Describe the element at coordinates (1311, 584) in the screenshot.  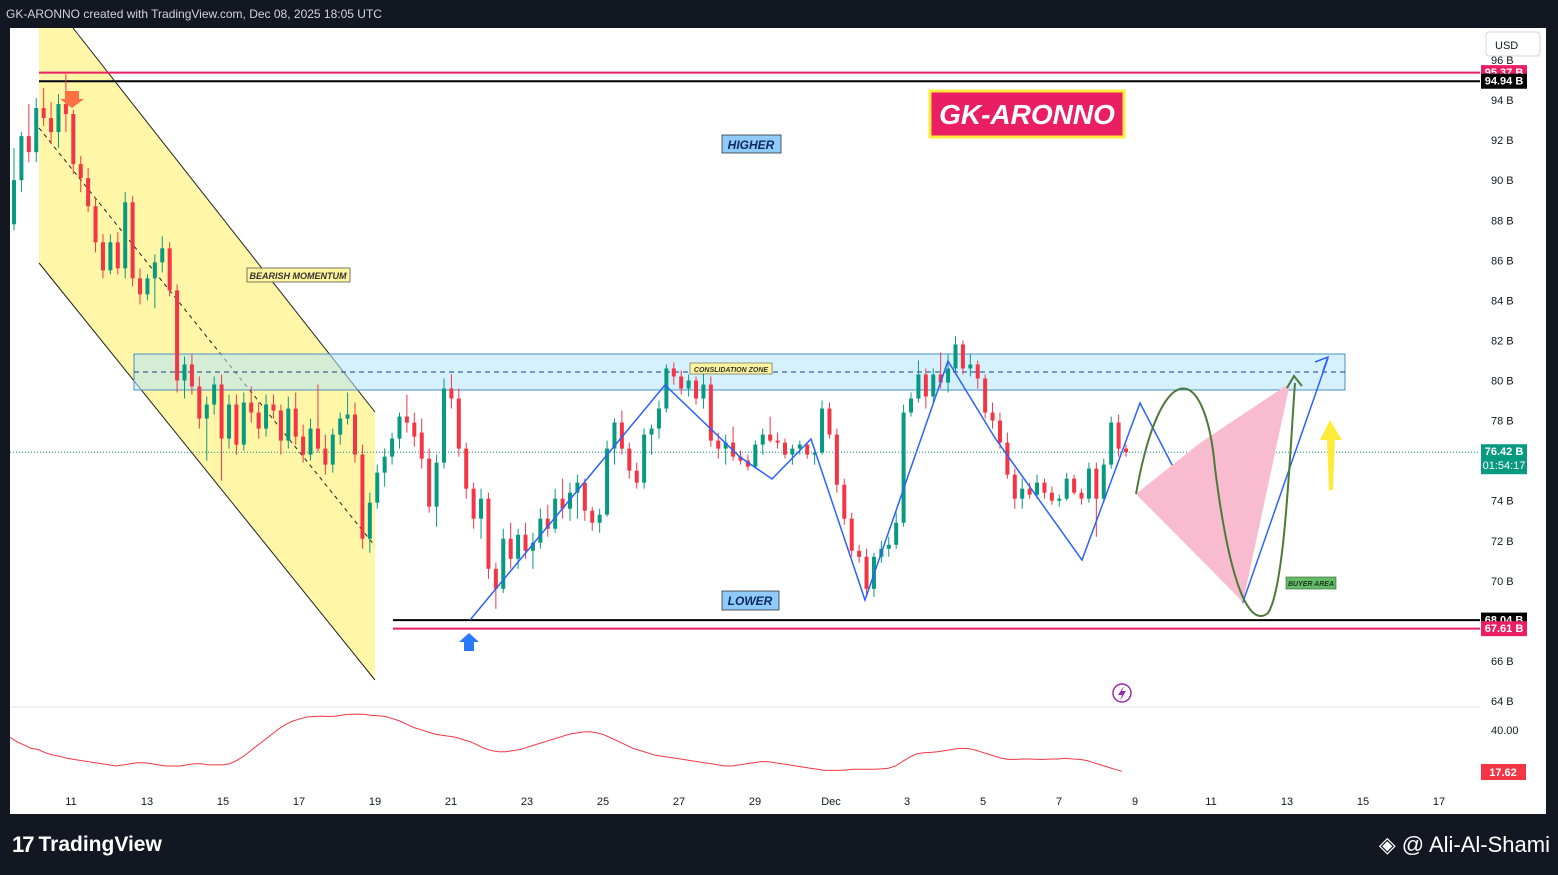
I see `buyer-label-text: BUYER AREA` at that location.